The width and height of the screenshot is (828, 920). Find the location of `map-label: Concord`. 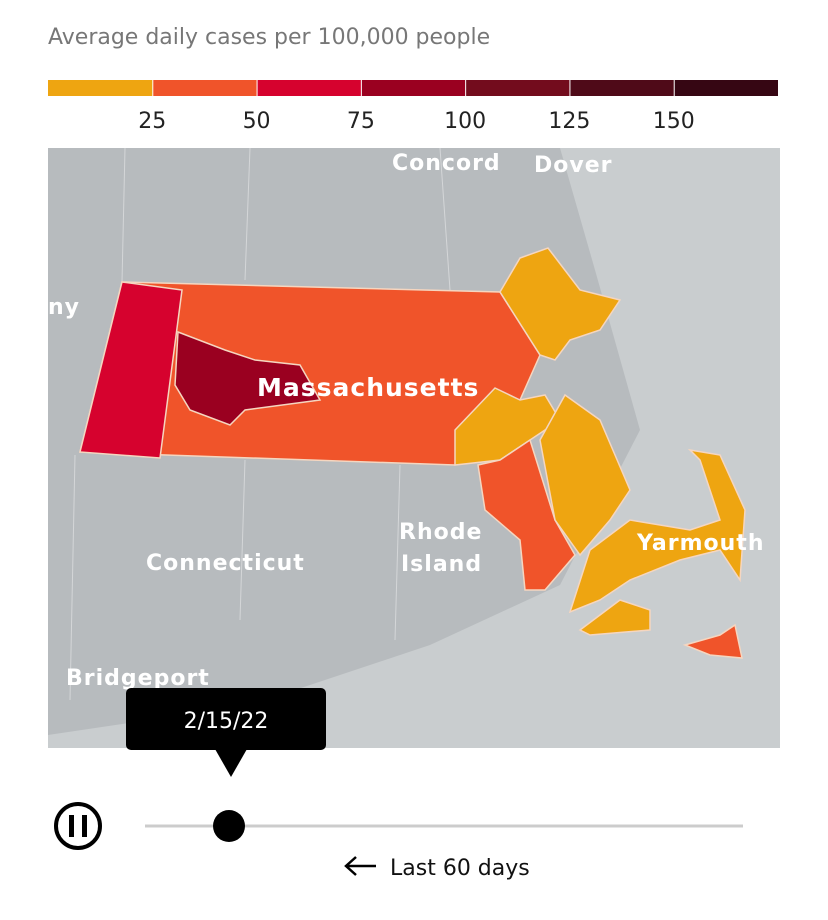

map-label: Concord is located at coordinates (446, 163).